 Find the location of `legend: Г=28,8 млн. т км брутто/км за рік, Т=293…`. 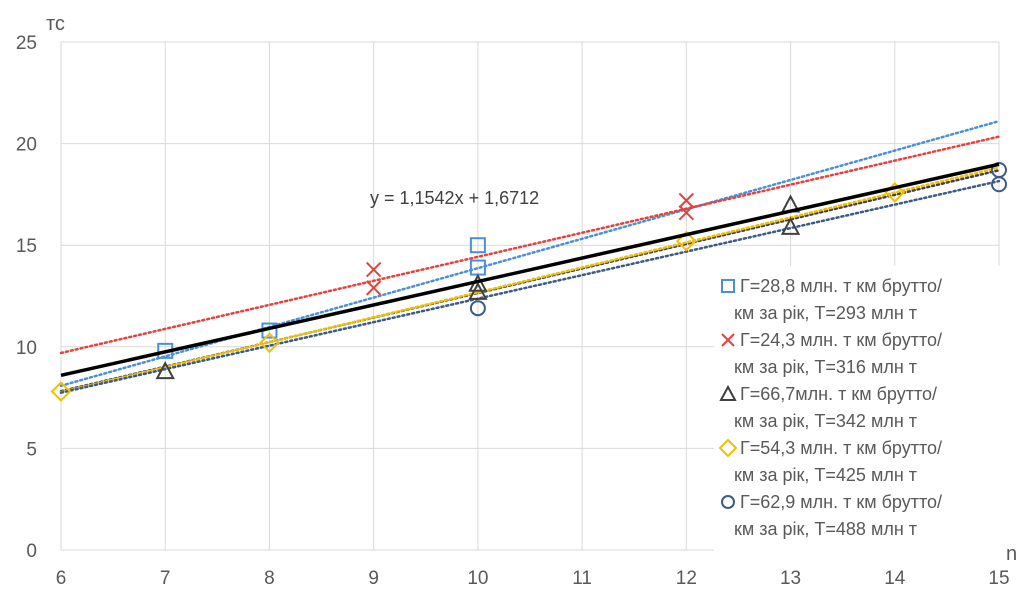

legend: Г=28,8 млн. т км брутто/км за рік, Т=293… is located at coordinates (830, 407).